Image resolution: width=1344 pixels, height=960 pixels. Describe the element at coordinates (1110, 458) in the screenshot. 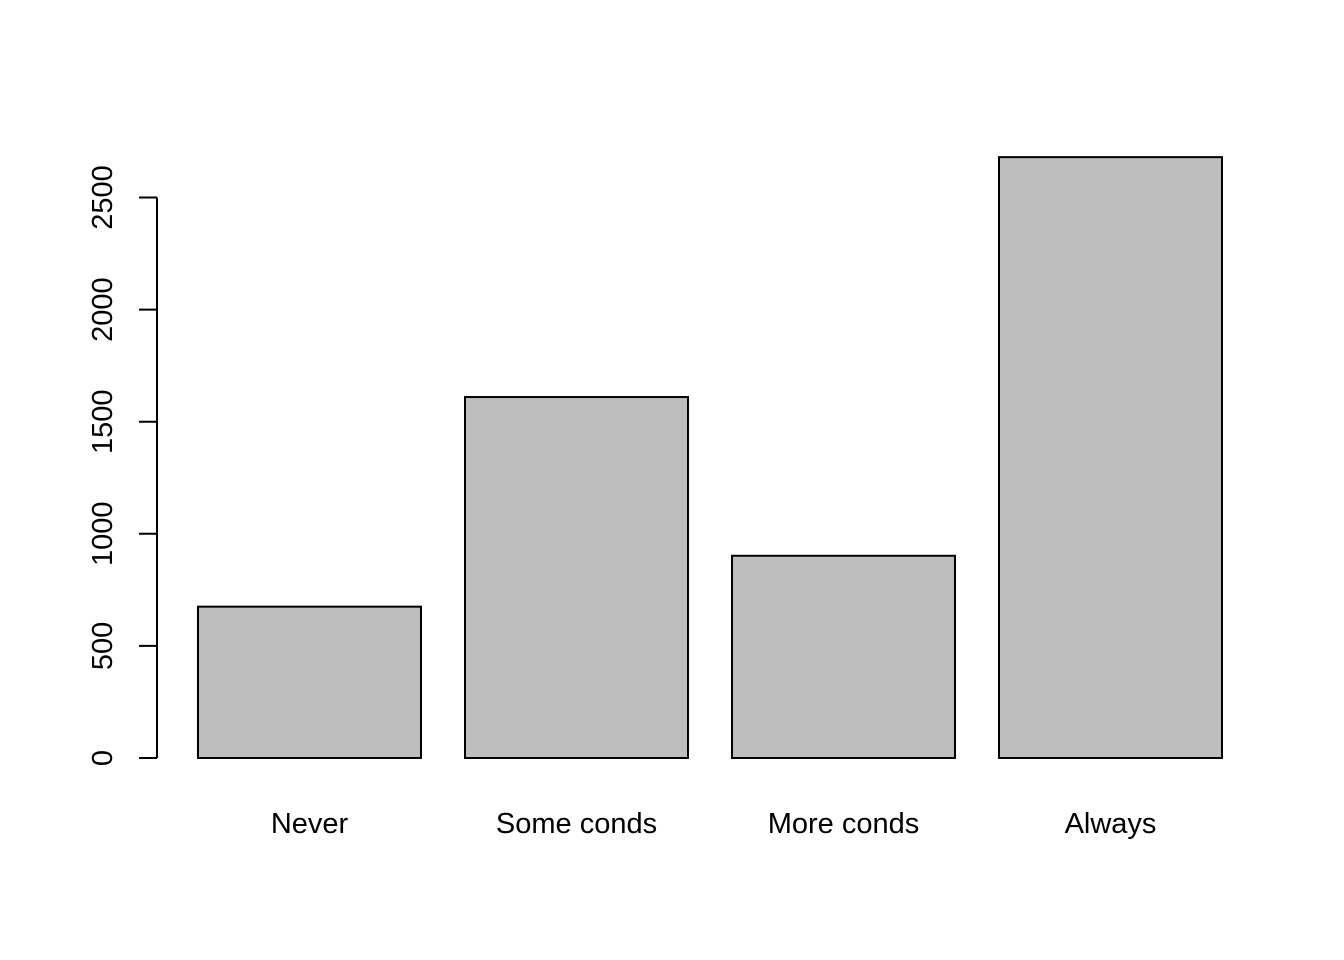

I see `bar-always` at that location.